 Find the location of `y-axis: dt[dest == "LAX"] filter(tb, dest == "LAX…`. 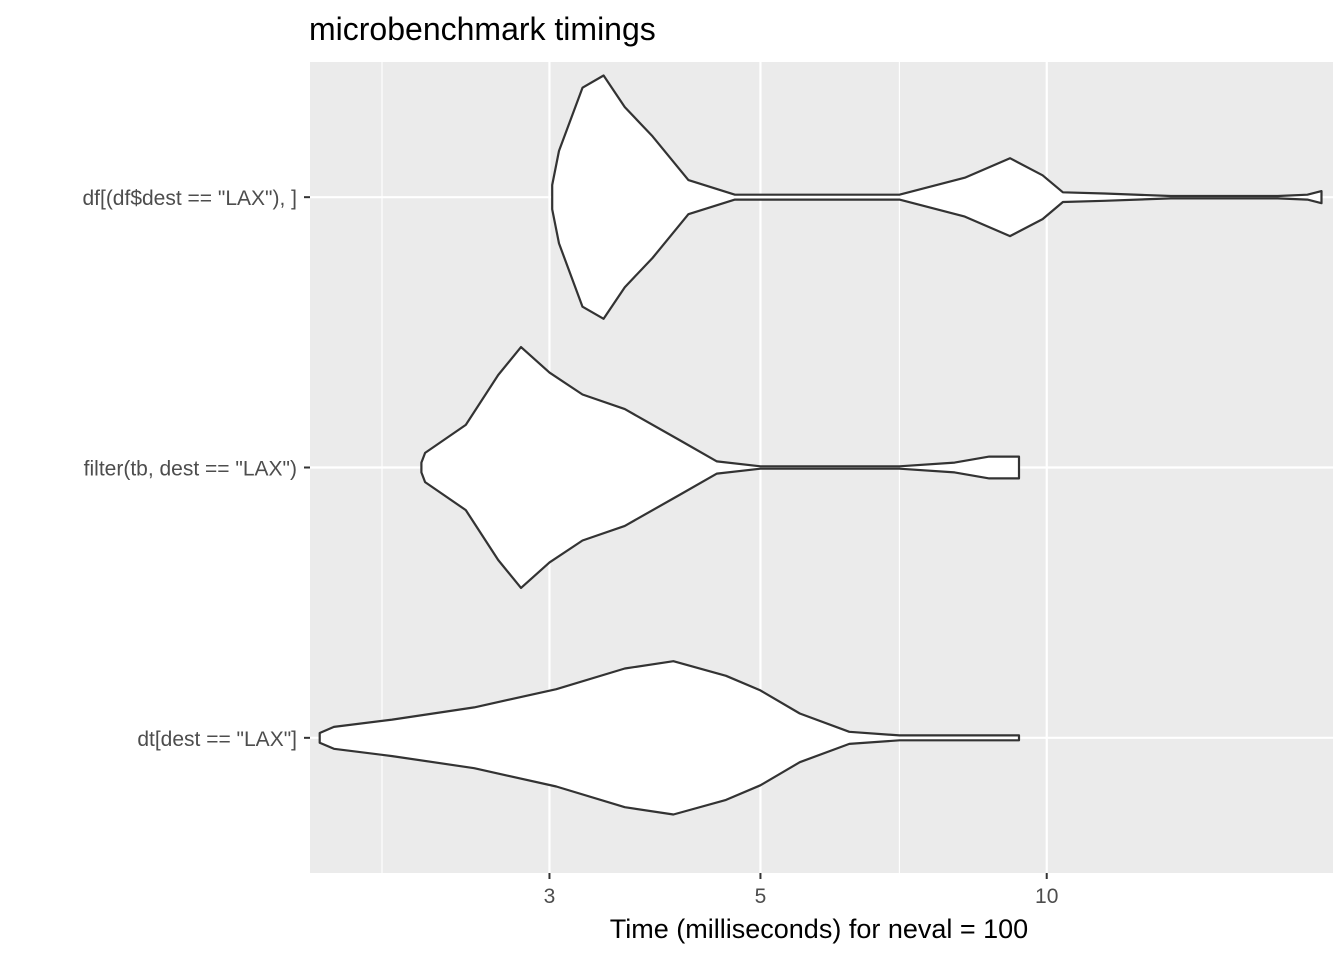

y-axis: dt[dest == "LAX"] filter(tb, dest == "LAX… is located at coordinates (196, 469).